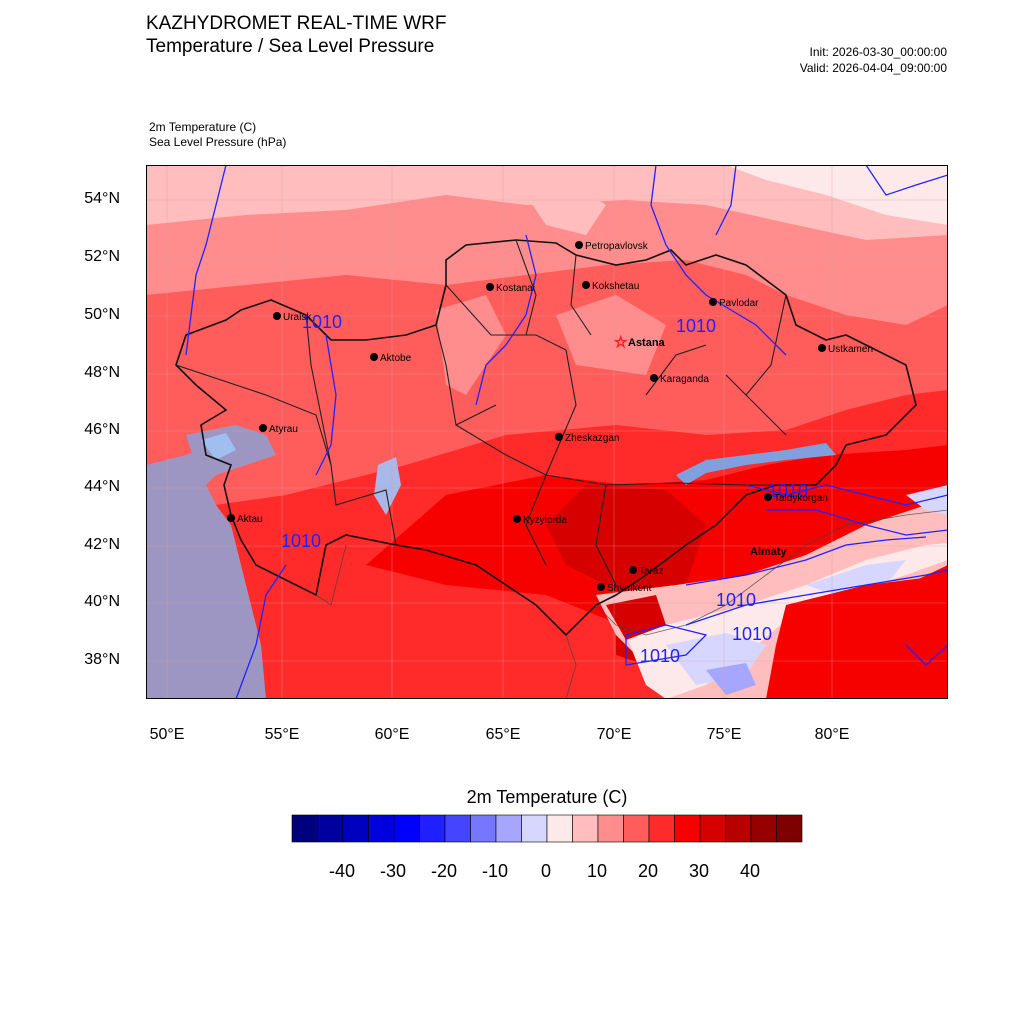  Describe the element at coordinates (290, 46) in the screenshot. I see `map-subtitle: Temperature / Sea Level Pressure` at that location.